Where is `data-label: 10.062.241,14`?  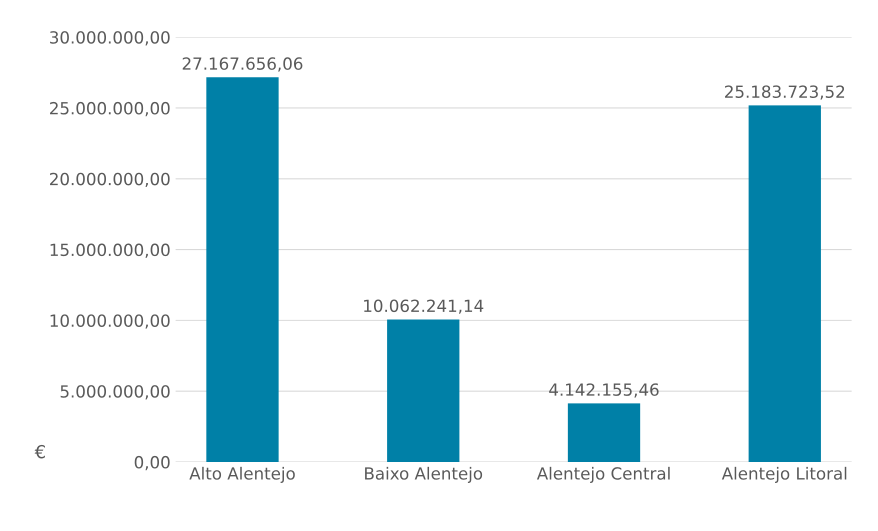
data-label: 10.062.241,14 is located at coordinates (424, 306).